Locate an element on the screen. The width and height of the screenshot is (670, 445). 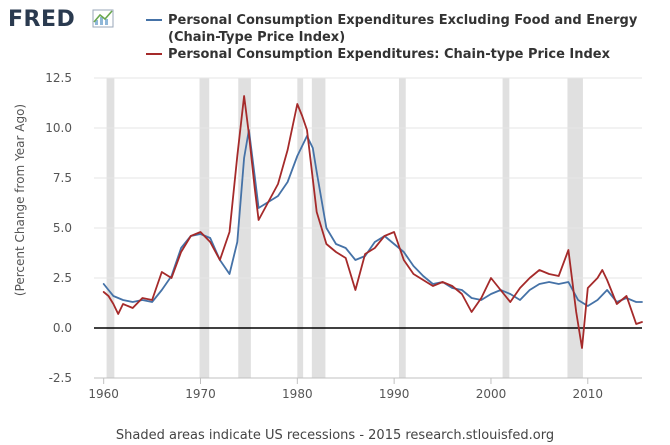
y-tick-label: 5.0 is located at coordinates (62, 228).